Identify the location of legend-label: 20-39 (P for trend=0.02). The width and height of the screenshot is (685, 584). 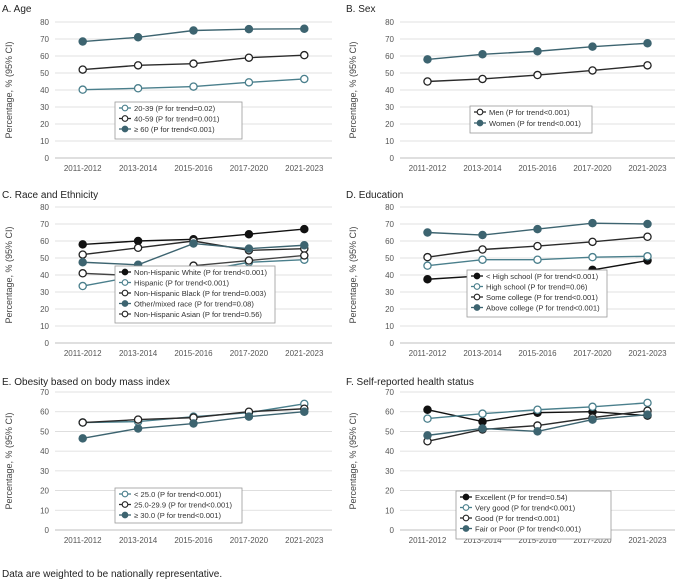
(175, 108).